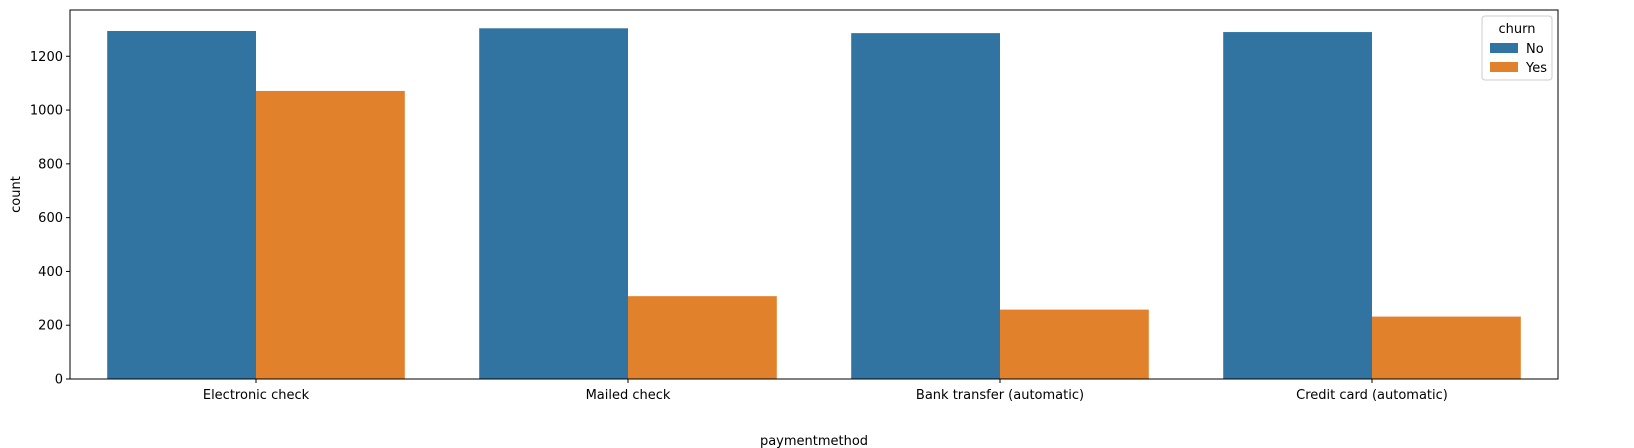 This screenshot has height=448, width=1634. I want to click on x-tick-label: Bank transfer (automatic), so click(1000, 395).